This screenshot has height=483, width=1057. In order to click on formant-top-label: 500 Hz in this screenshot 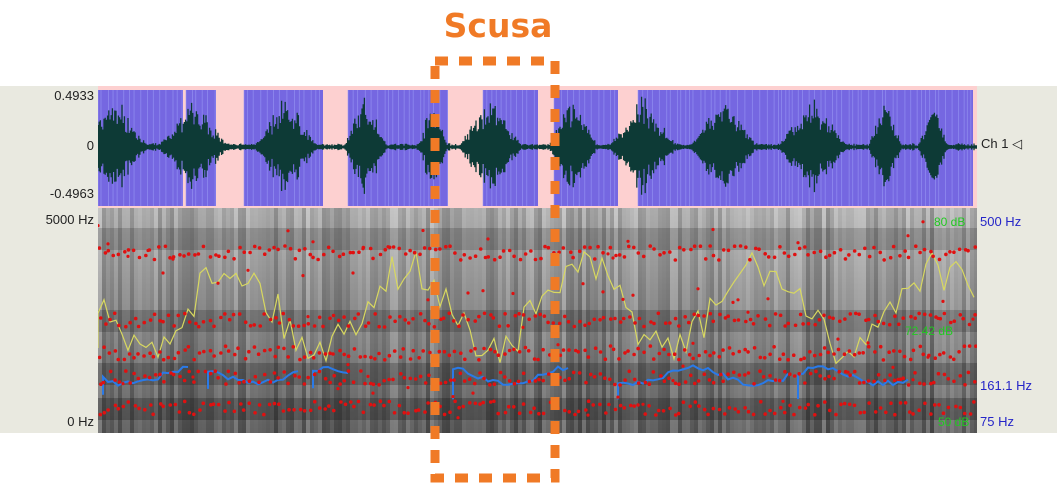, I will do `click(1001, 221)`.